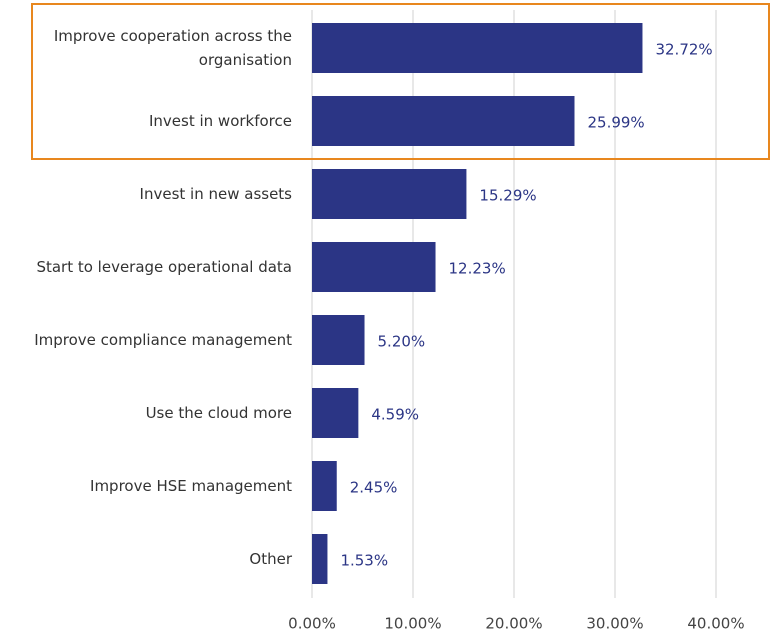  I want to click on category-label: Improve HSE management, so click(191, 486).